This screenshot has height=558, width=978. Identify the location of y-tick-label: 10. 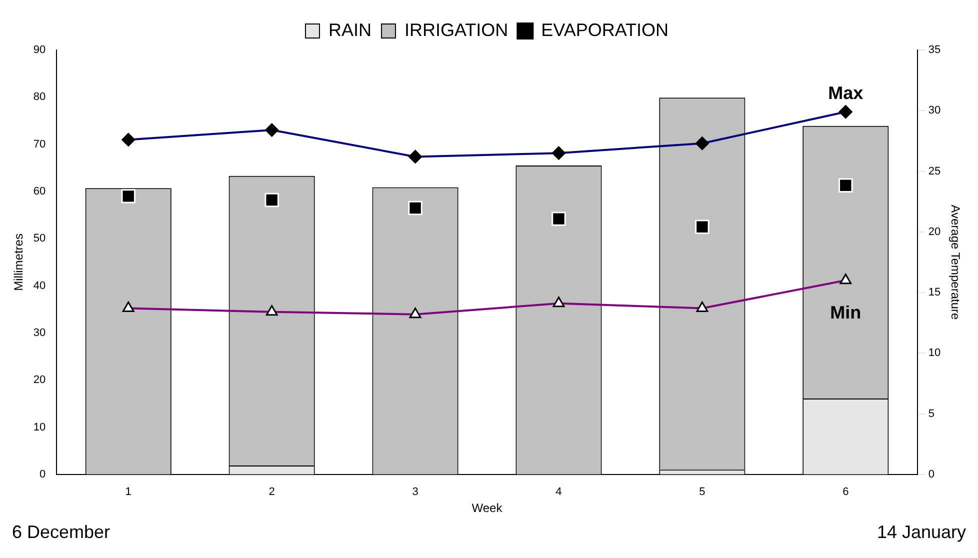
(39, 427).